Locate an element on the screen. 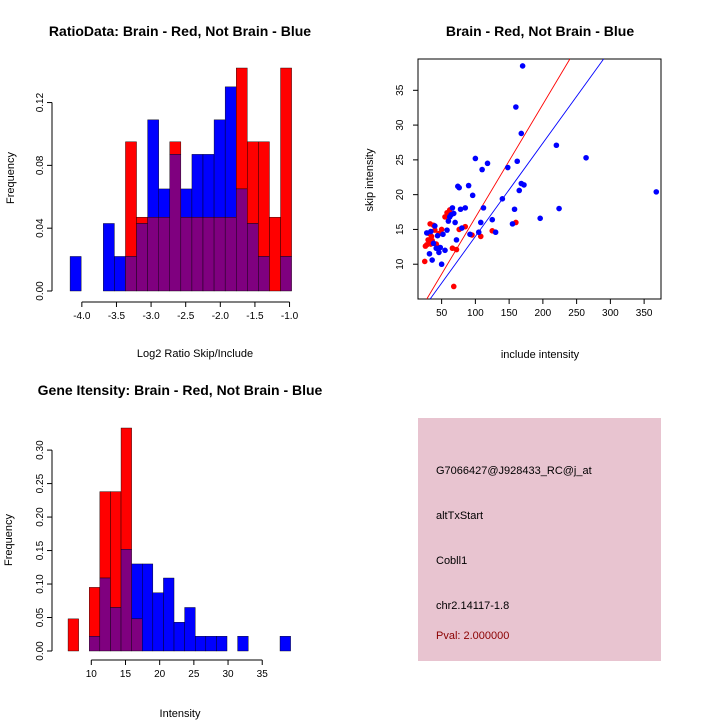 This screenshot has height=720, width=720. gene-location: chr2.14117-1.8 is located at coordinates (473, 606).